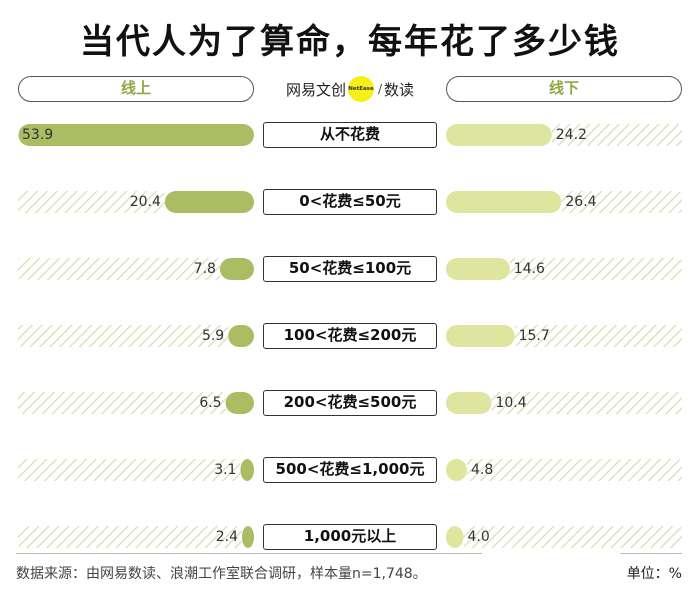 The image size is (700, 598). I want to click on category-label: 从不花费, so click(350, 135).